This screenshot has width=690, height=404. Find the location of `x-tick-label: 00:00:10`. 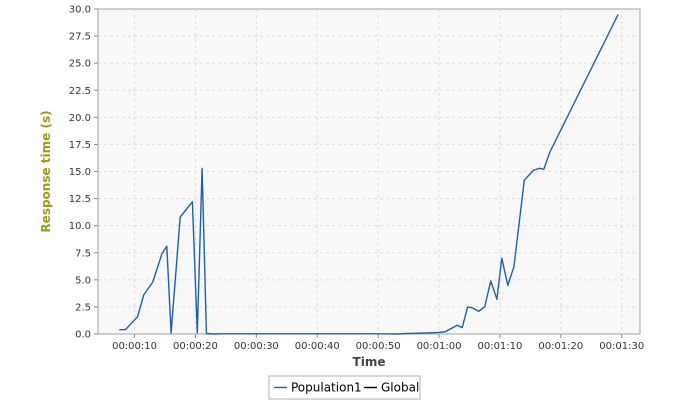

x-tick-label: 00:00:10 is located at coordinates (134, 346).